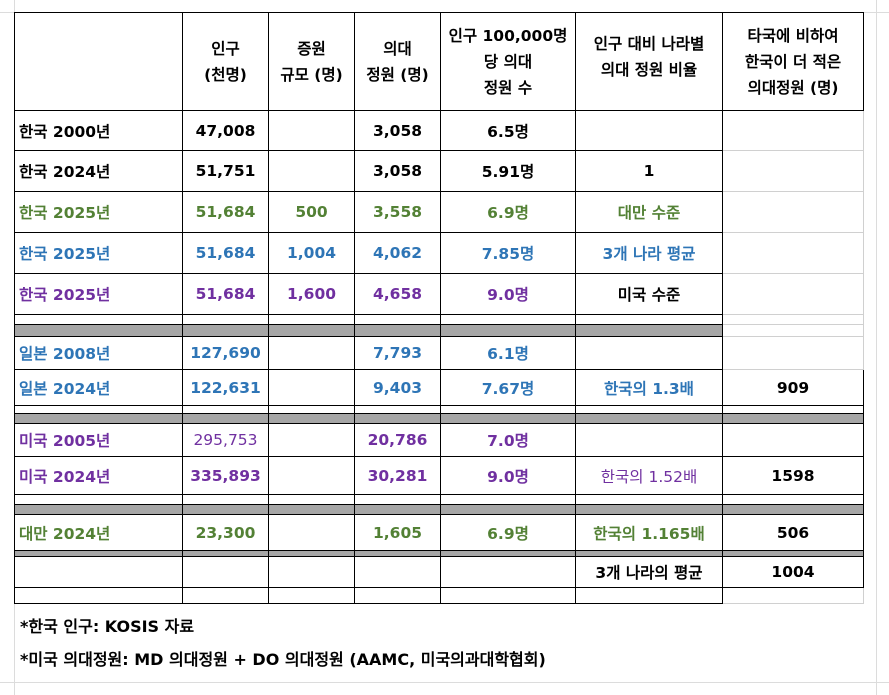 The height and width of the screenshot is (695, 889). I want to click on cell-population: 127,690, so click(225, 353).